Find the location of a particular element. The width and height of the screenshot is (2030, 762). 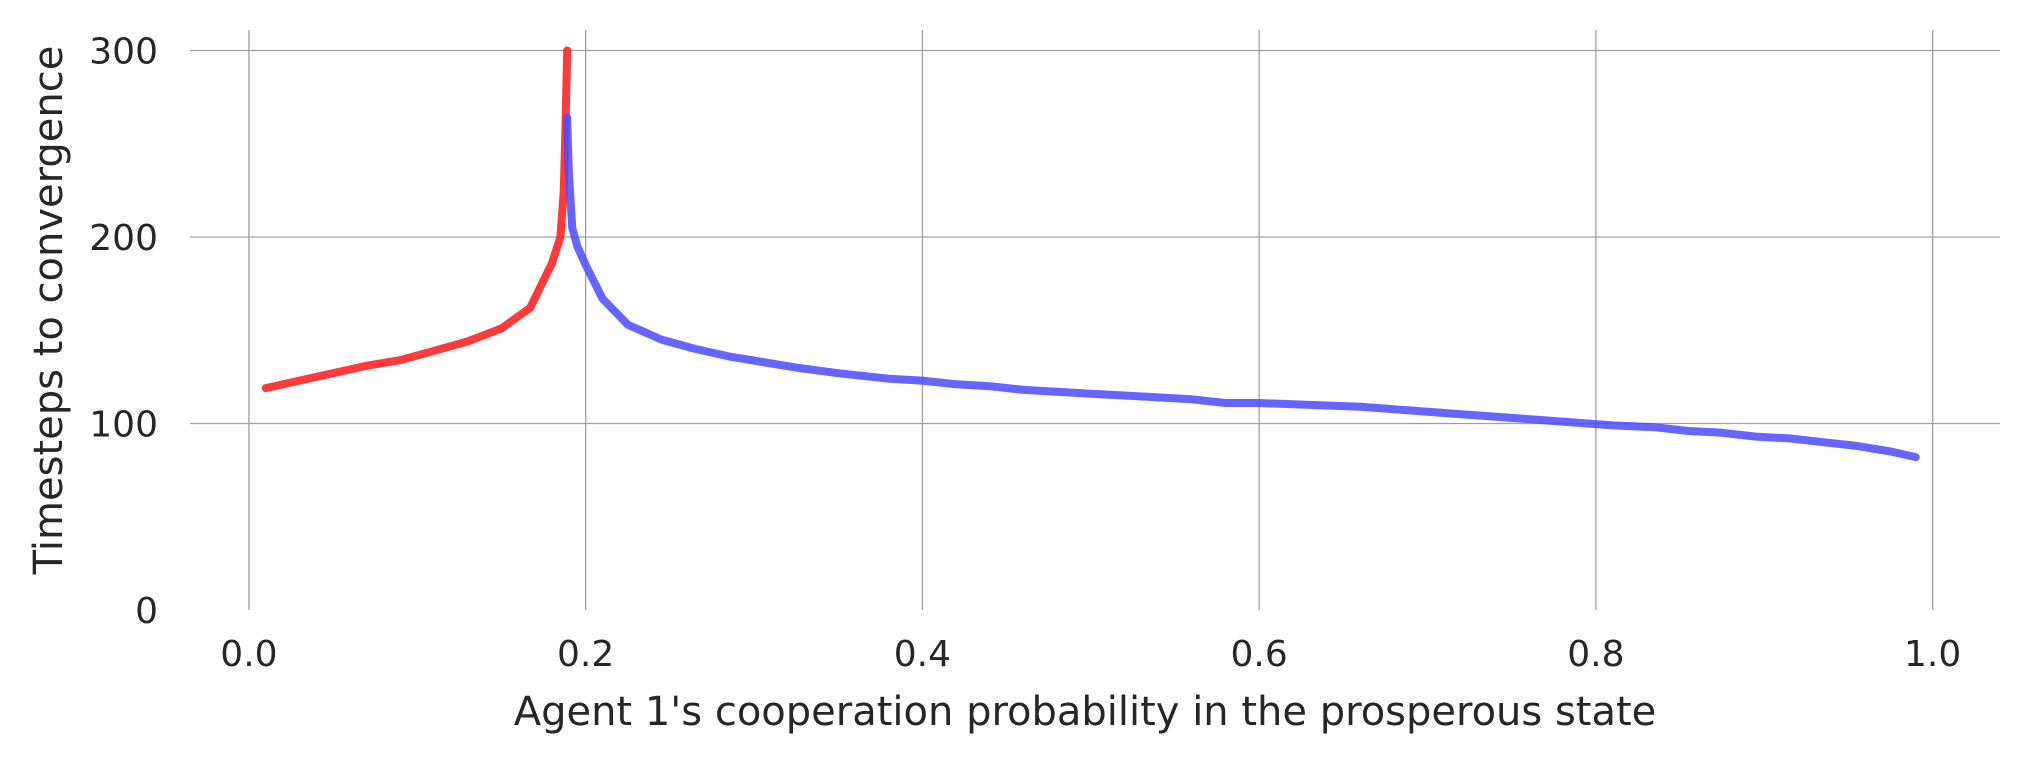

x-tick-label: 0.0 is located at coordinates (248, 654).